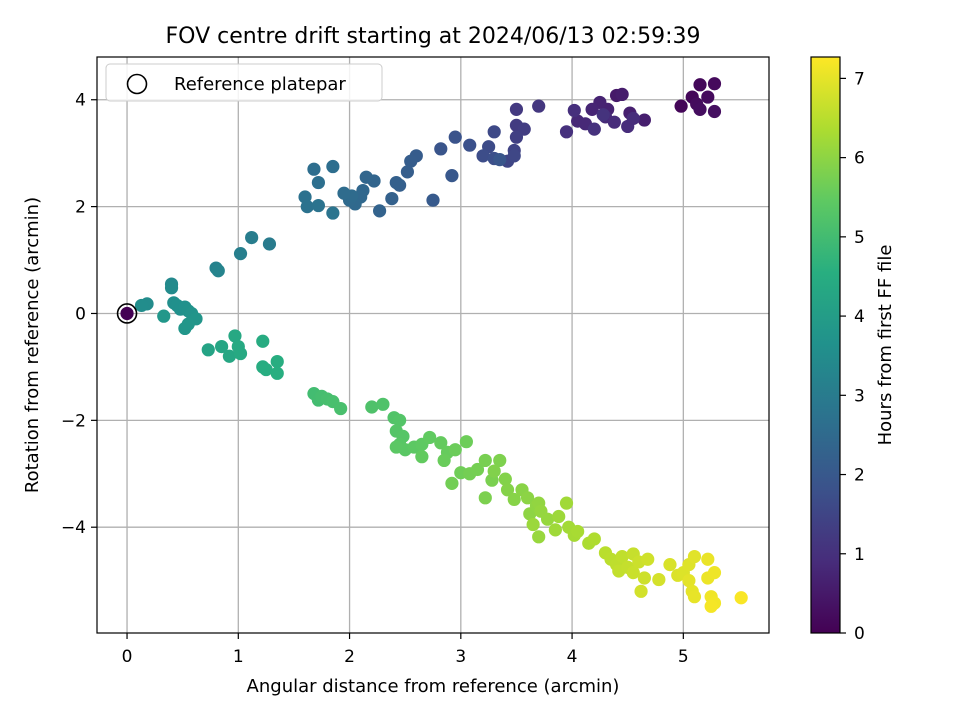  What do you see at coordinates (859, 634) in the screenshot?
I see `colorbar-tick-label: 0` at bounding box center [859, 634].